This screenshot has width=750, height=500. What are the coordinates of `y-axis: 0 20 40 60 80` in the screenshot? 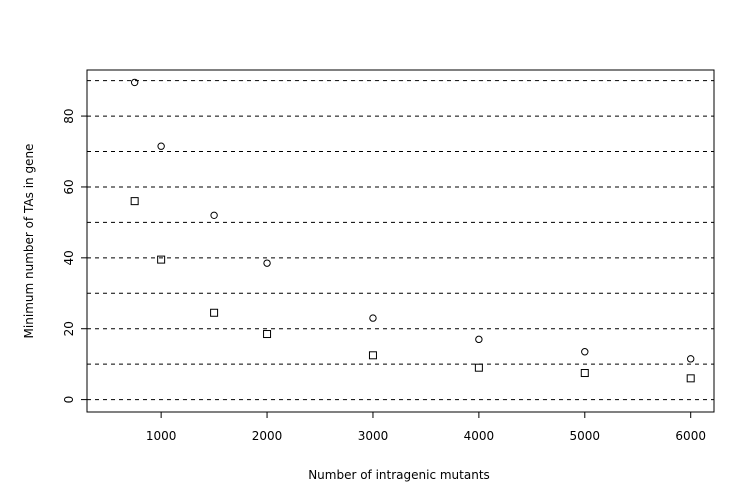 It's located at (75, 256).